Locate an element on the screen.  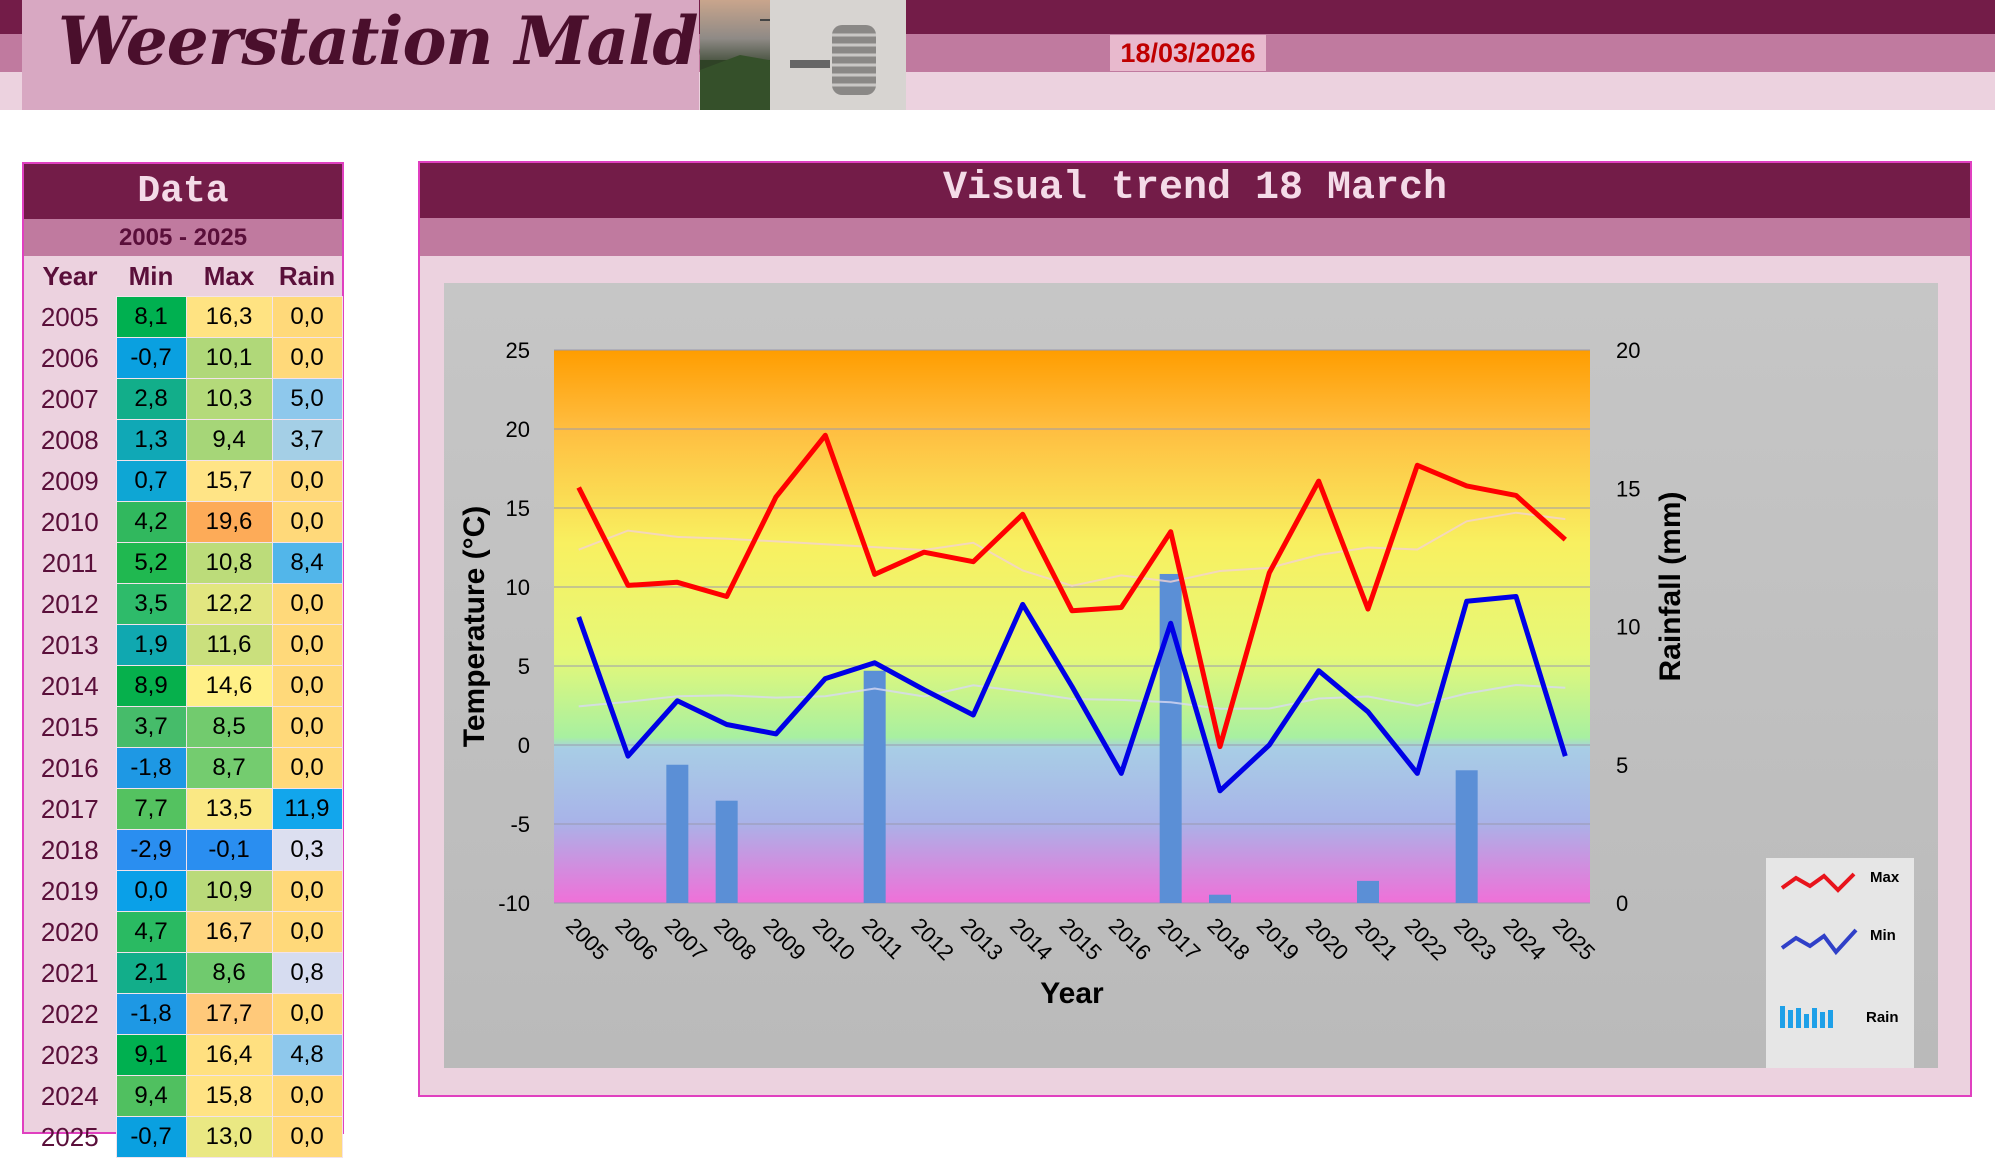
cell-year: 2016 is located at coordinates (69, 767).